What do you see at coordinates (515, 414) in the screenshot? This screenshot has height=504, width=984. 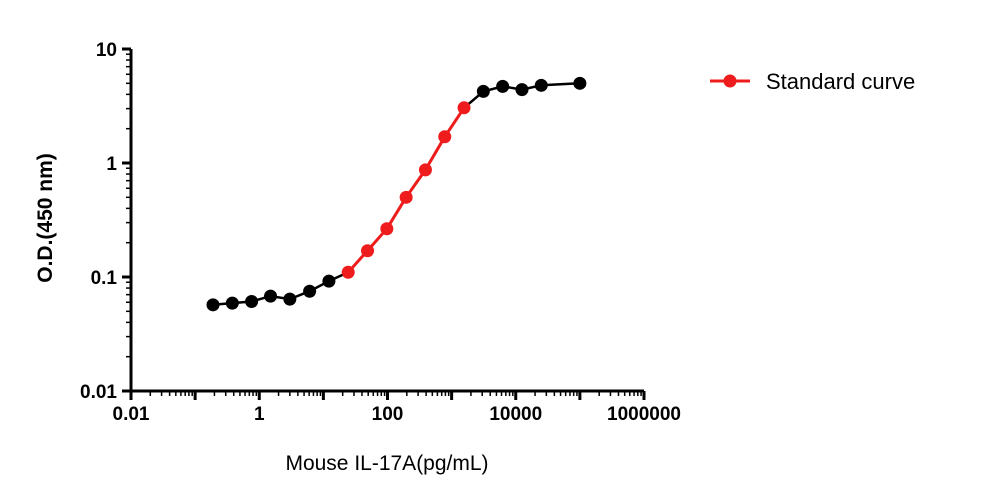 I see `x-tick-label: 10000` at bounding box center [515, 414].